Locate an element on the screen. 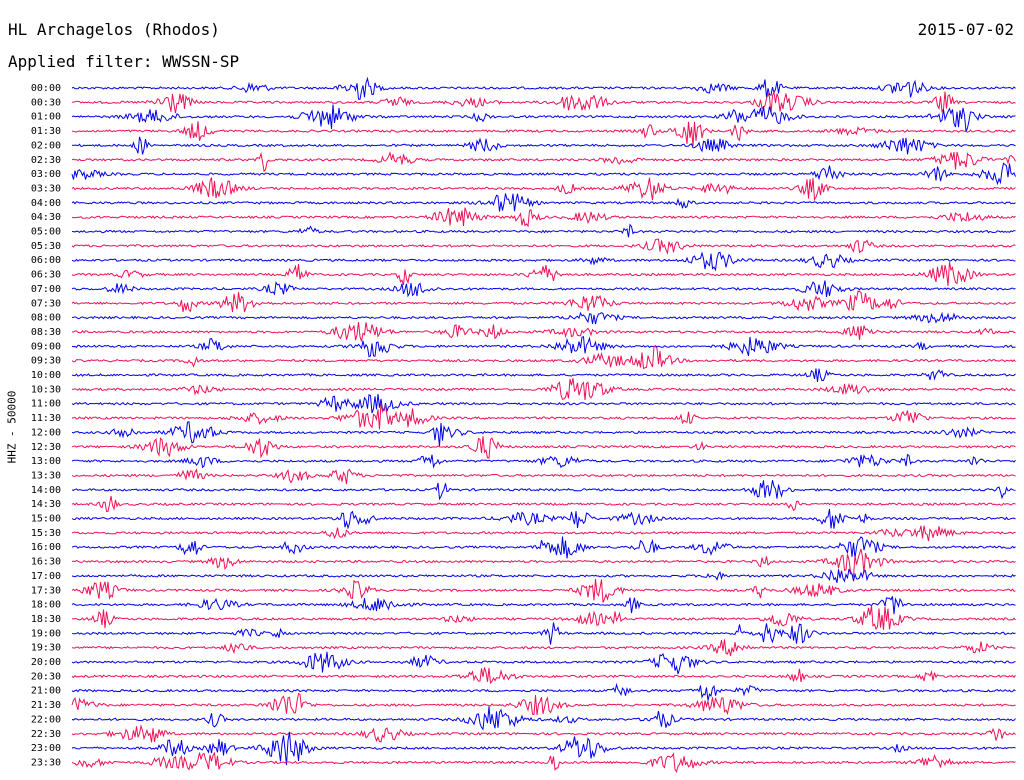 The height and width of the screenshot is (780, 1024). time-tick-label: 23:00 is located at coordinates (46, 748).